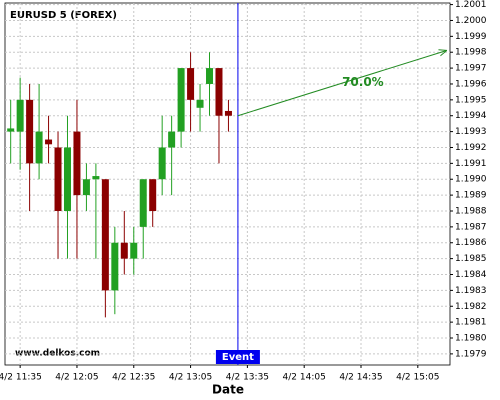  I want to click on x-tick-label: 4/2 12:35, so click(133, 378).